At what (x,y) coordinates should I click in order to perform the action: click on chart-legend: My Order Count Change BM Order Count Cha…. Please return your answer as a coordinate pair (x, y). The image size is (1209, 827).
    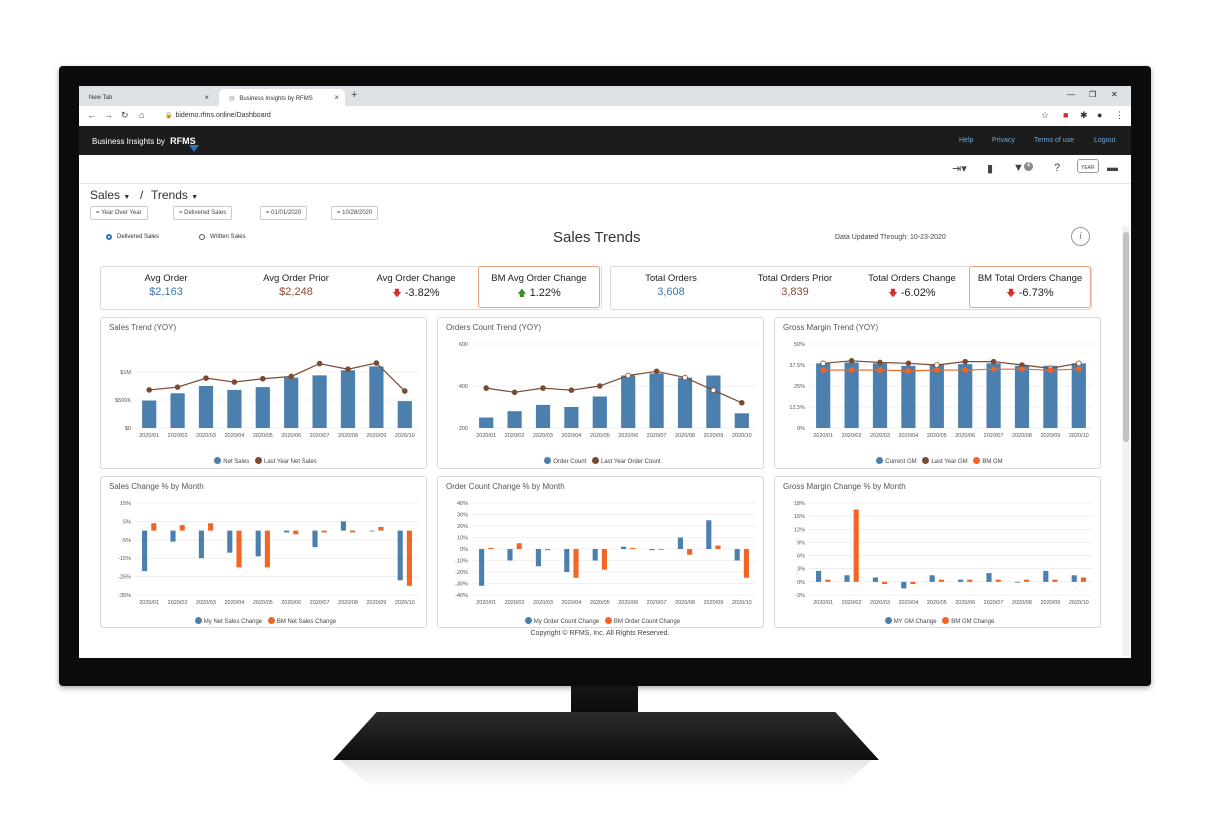
    Looking at the image, I should click on (600, 621).